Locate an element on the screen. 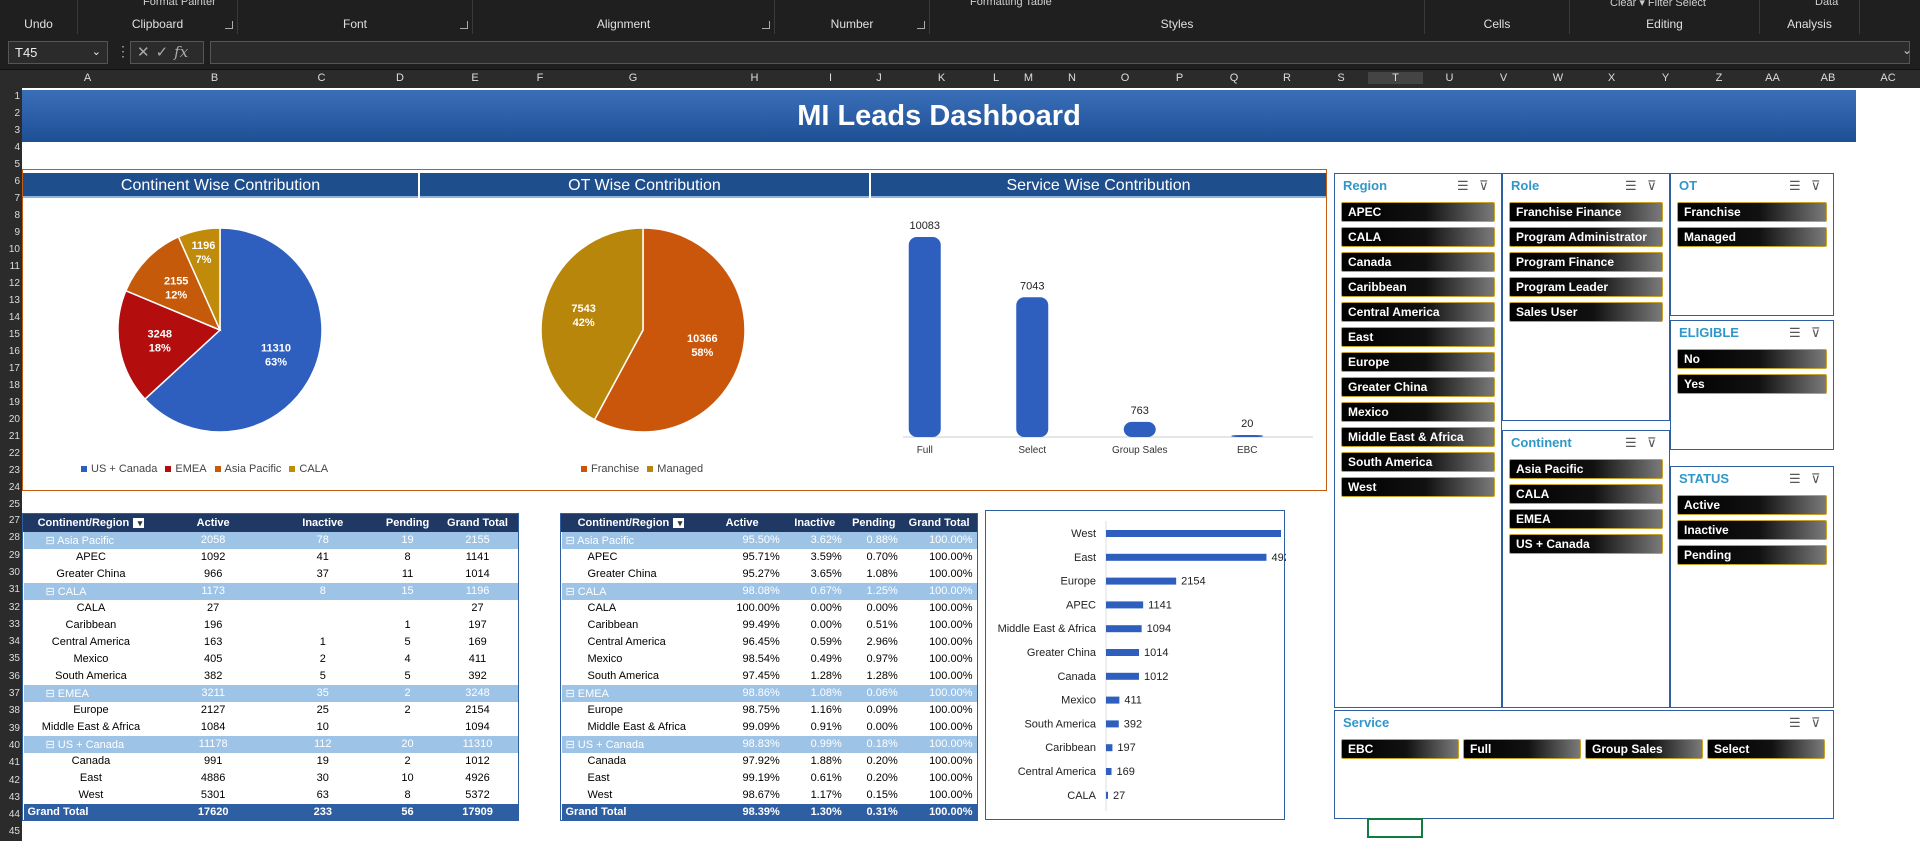 The image size is (1920, 841). expand-formula-icon: ⌄ is located at coordinates (1906, 50).